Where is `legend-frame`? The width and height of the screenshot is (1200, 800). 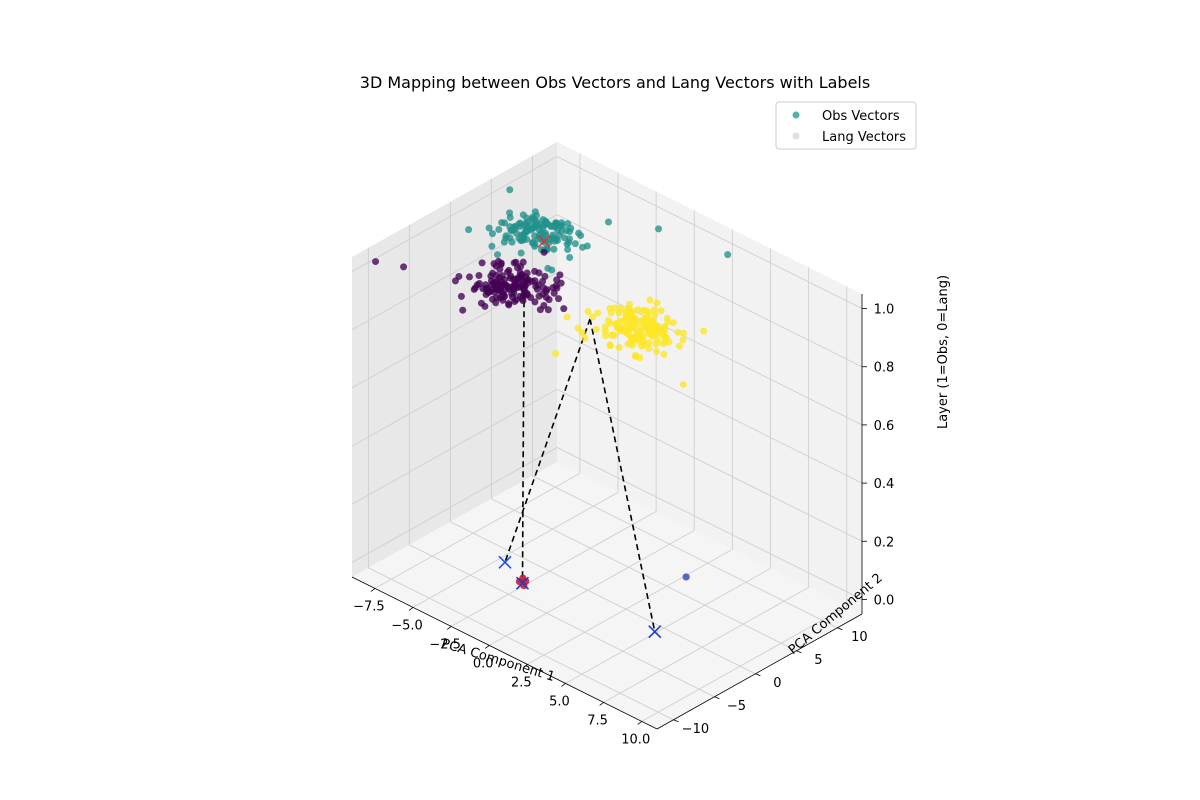 legend-frame is located at coordinates (846, 125).